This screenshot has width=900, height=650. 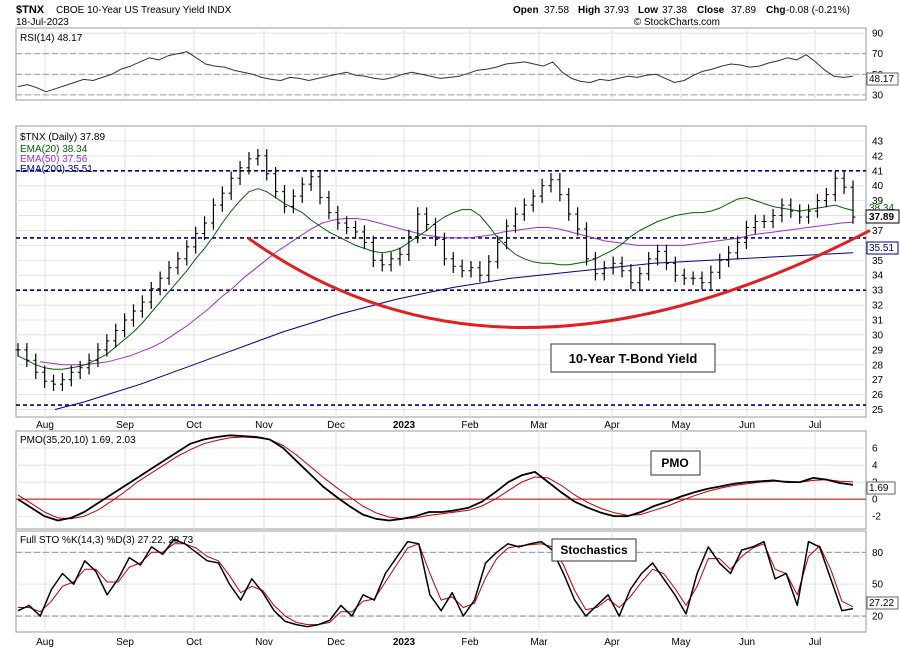 I want to click on low-label: Low, so click(x=648, y=10).